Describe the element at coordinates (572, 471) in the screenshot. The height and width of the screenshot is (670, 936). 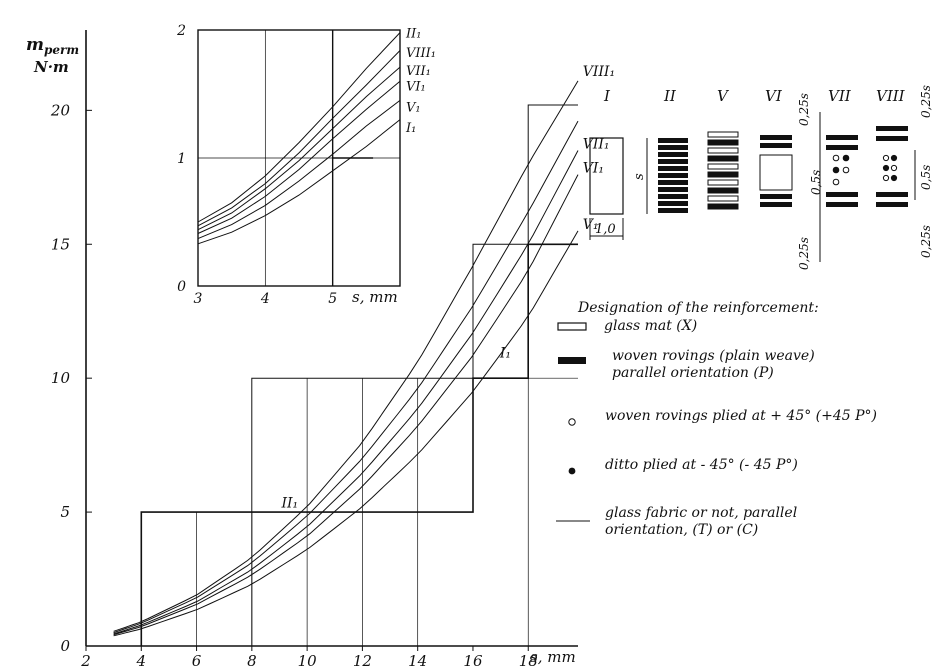
I see `legend-minus45-icon` at that location.